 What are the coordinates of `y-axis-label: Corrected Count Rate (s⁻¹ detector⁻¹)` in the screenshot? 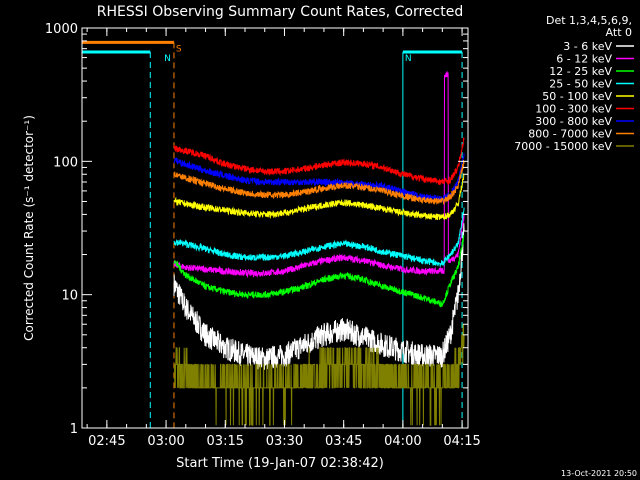 It's located at (29, 228).